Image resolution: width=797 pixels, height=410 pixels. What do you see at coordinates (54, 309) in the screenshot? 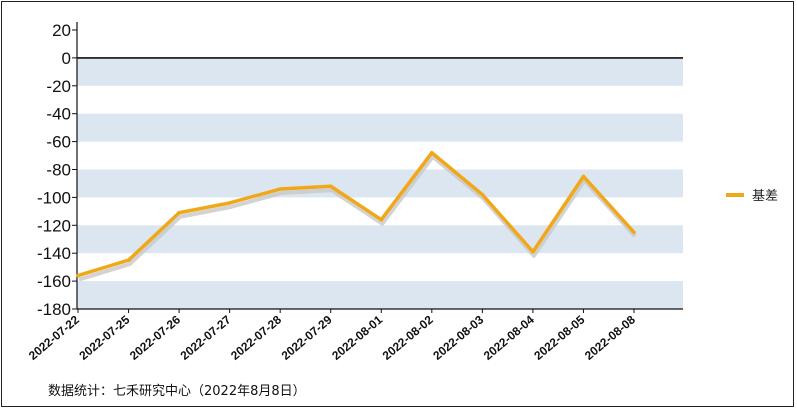
I see `y-tick-label: -180` at bounding box center [54, 309].